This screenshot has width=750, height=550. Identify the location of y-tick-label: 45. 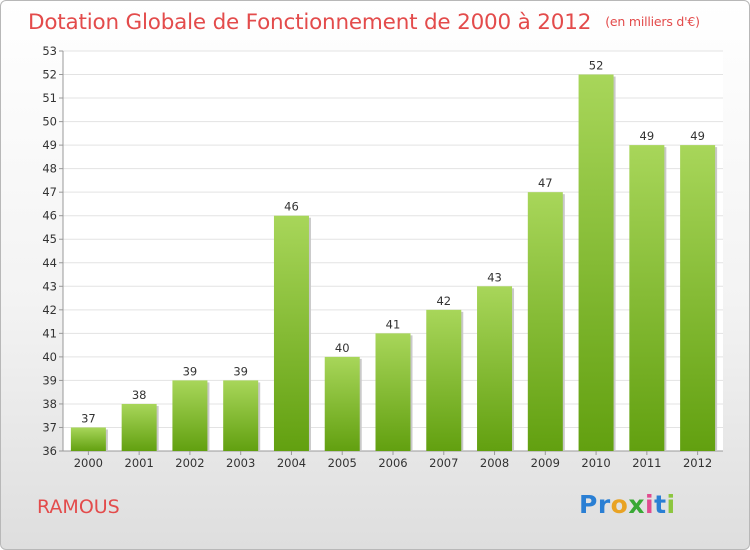
(49, 239).